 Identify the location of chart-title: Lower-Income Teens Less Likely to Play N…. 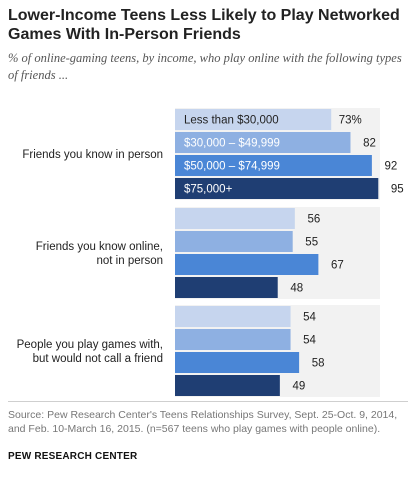
(204, 25).